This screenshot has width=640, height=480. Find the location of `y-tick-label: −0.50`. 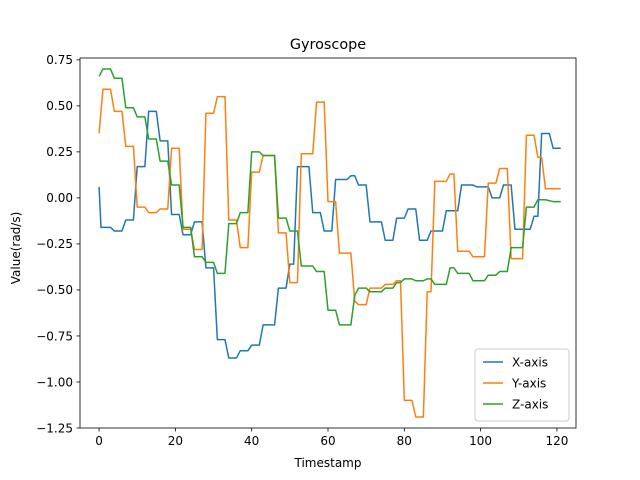

y-tick-label: −0.50 is located at coordinates (54, 290).